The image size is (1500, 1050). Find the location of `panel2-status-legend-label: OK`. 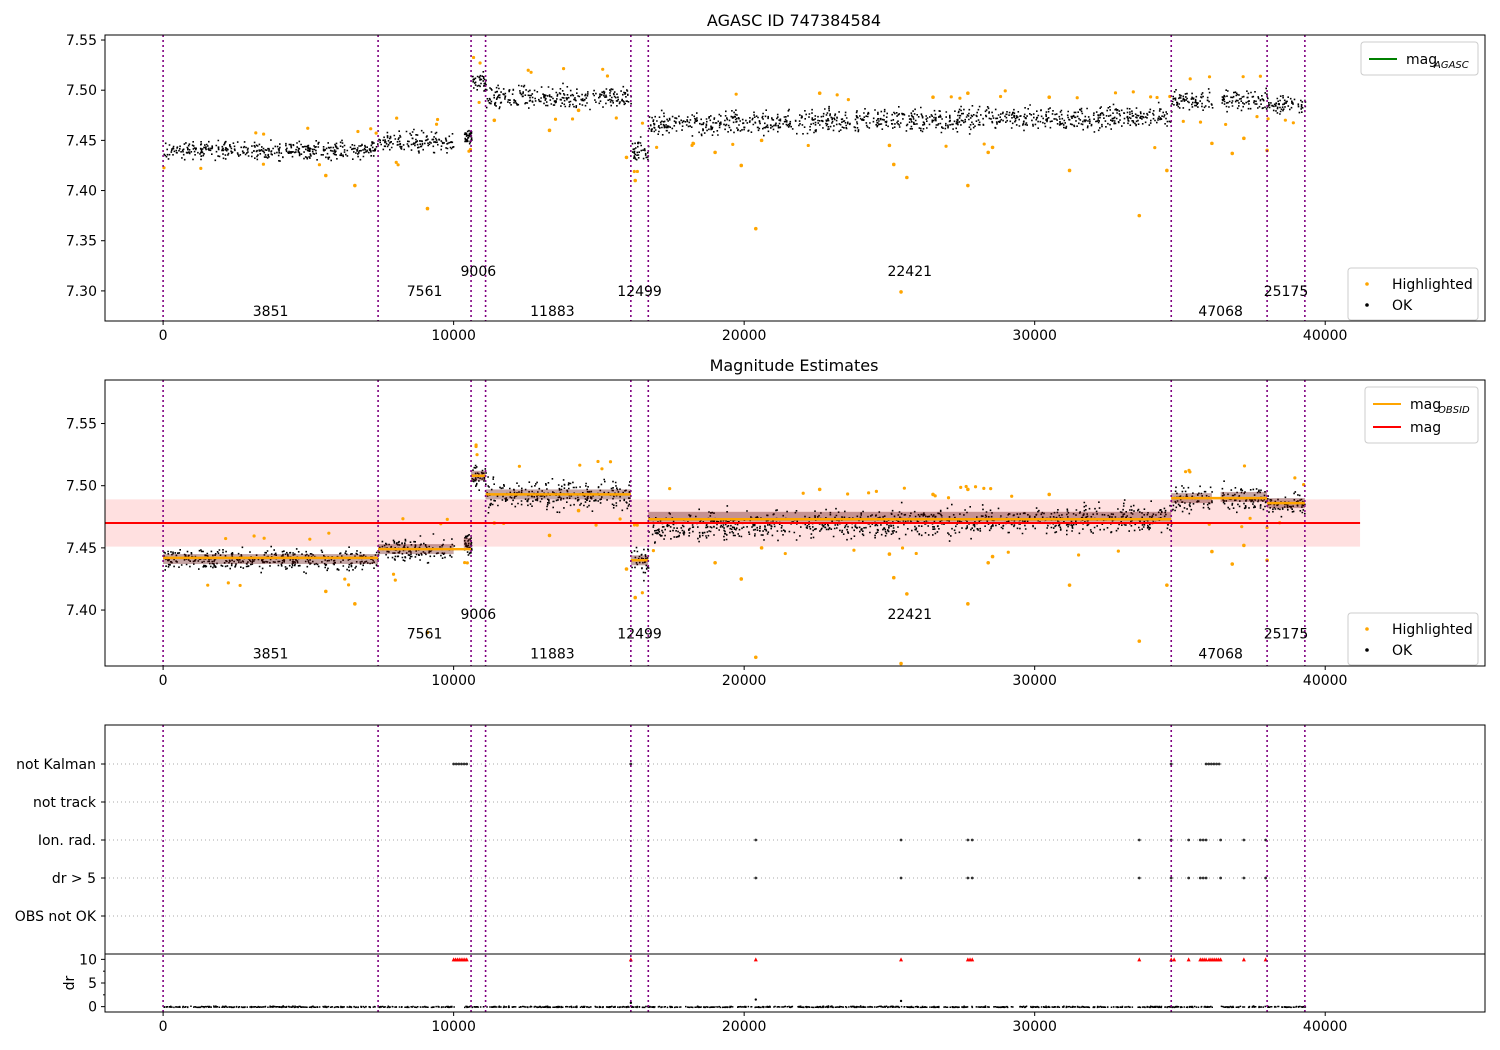

panel2-status-legend-label: OK is located at coordinates (1402, 651).